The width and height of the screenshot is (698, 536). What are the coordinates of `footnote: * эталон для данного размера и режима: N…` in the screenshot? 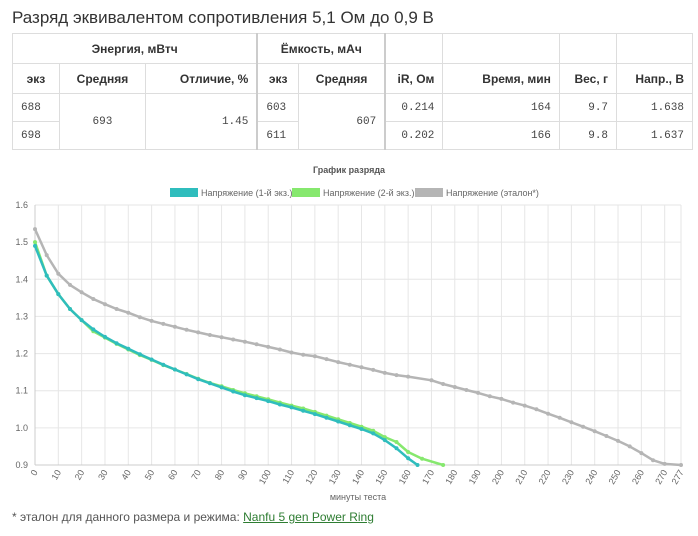 It's located at (193, 517).